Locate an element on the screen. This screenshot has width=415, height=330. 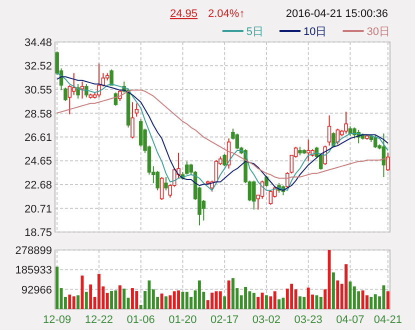
x-tick-label: 03-23 is located at coordinates (308, 320).